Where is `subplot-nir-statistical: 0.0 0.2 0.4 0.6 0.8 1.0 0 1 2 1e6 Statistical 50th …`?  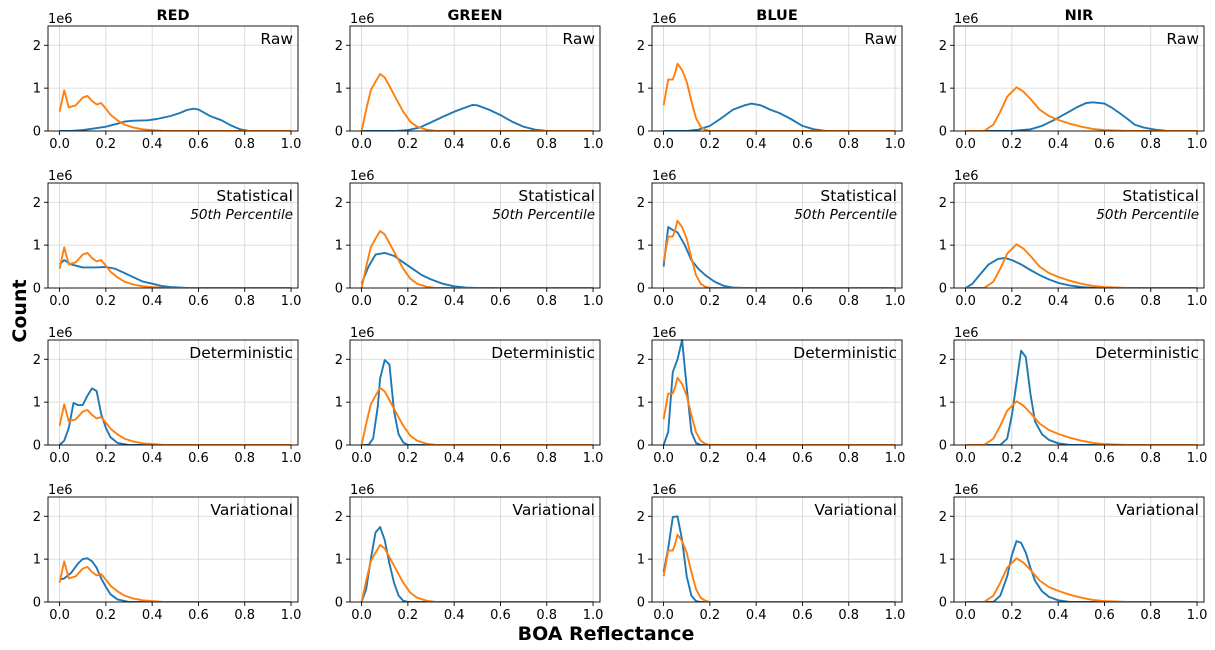
subplot-nir-statistical: 0.0 0.2 0.4 0.6 0.8 1.0 0 1 2 1e6 Statistical 50th … is located at coordinates (1073, 239).